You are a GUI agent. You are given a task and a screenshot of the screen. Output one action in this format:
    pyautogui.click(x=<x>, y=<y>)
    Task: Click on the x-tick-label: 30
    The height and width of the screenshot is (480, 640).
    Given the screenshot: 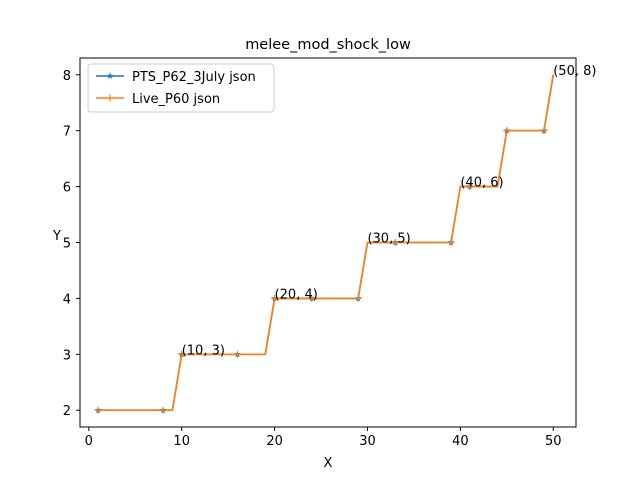 What is the action you would take?
    pyautogui.click(x=367, y=441)
    